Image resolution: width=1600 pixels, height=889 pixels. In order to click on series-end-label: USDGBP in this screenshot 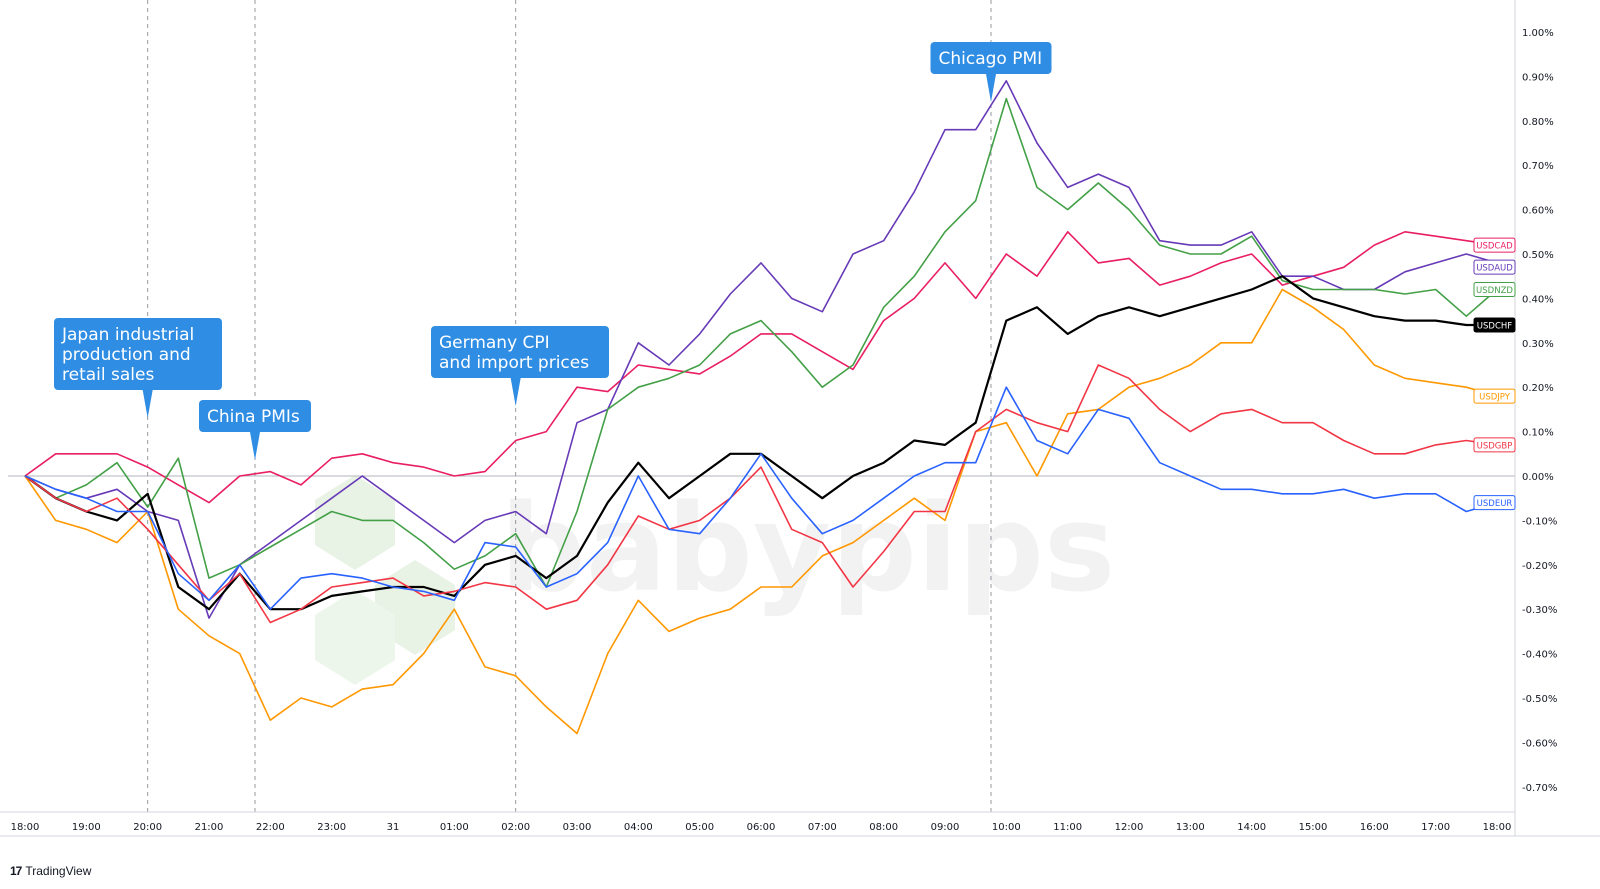, I will do `click(1494, 445)`.